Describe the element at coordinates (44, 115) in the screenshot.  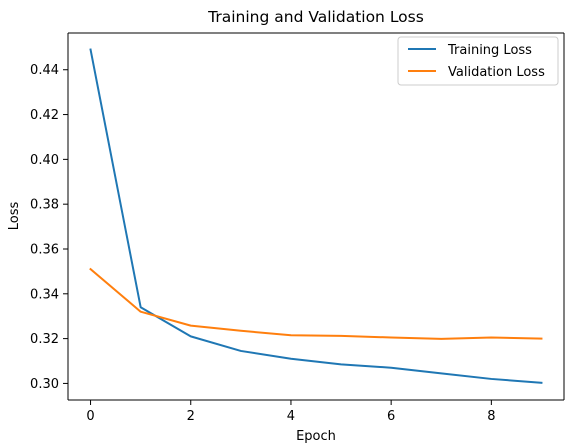
I see `y-tick-label: 0.42` at that location.